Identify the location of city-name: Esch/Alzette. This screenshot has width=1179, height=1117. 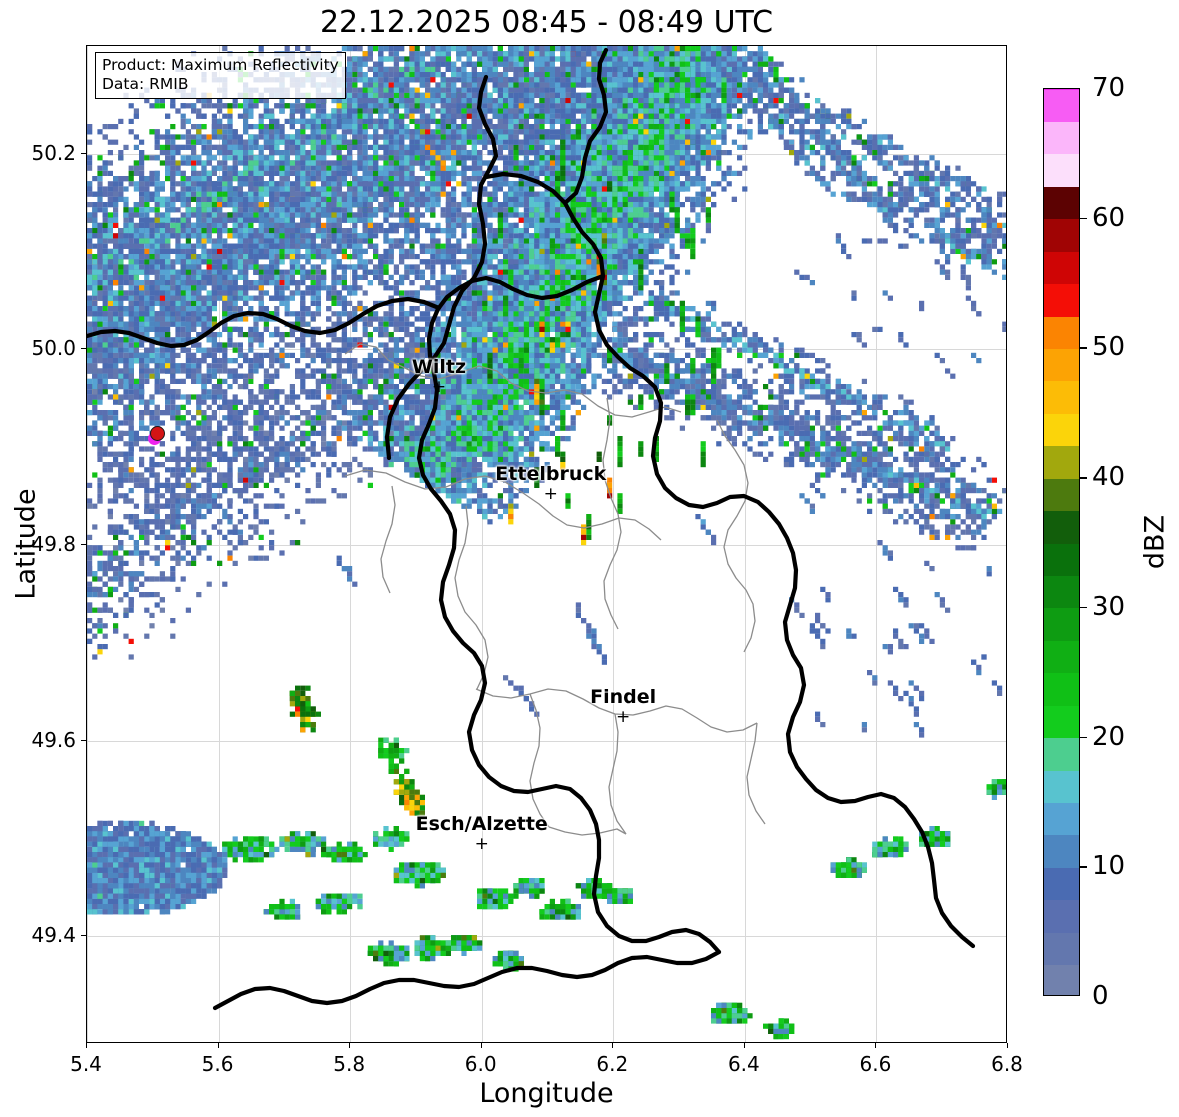
(482, 824).